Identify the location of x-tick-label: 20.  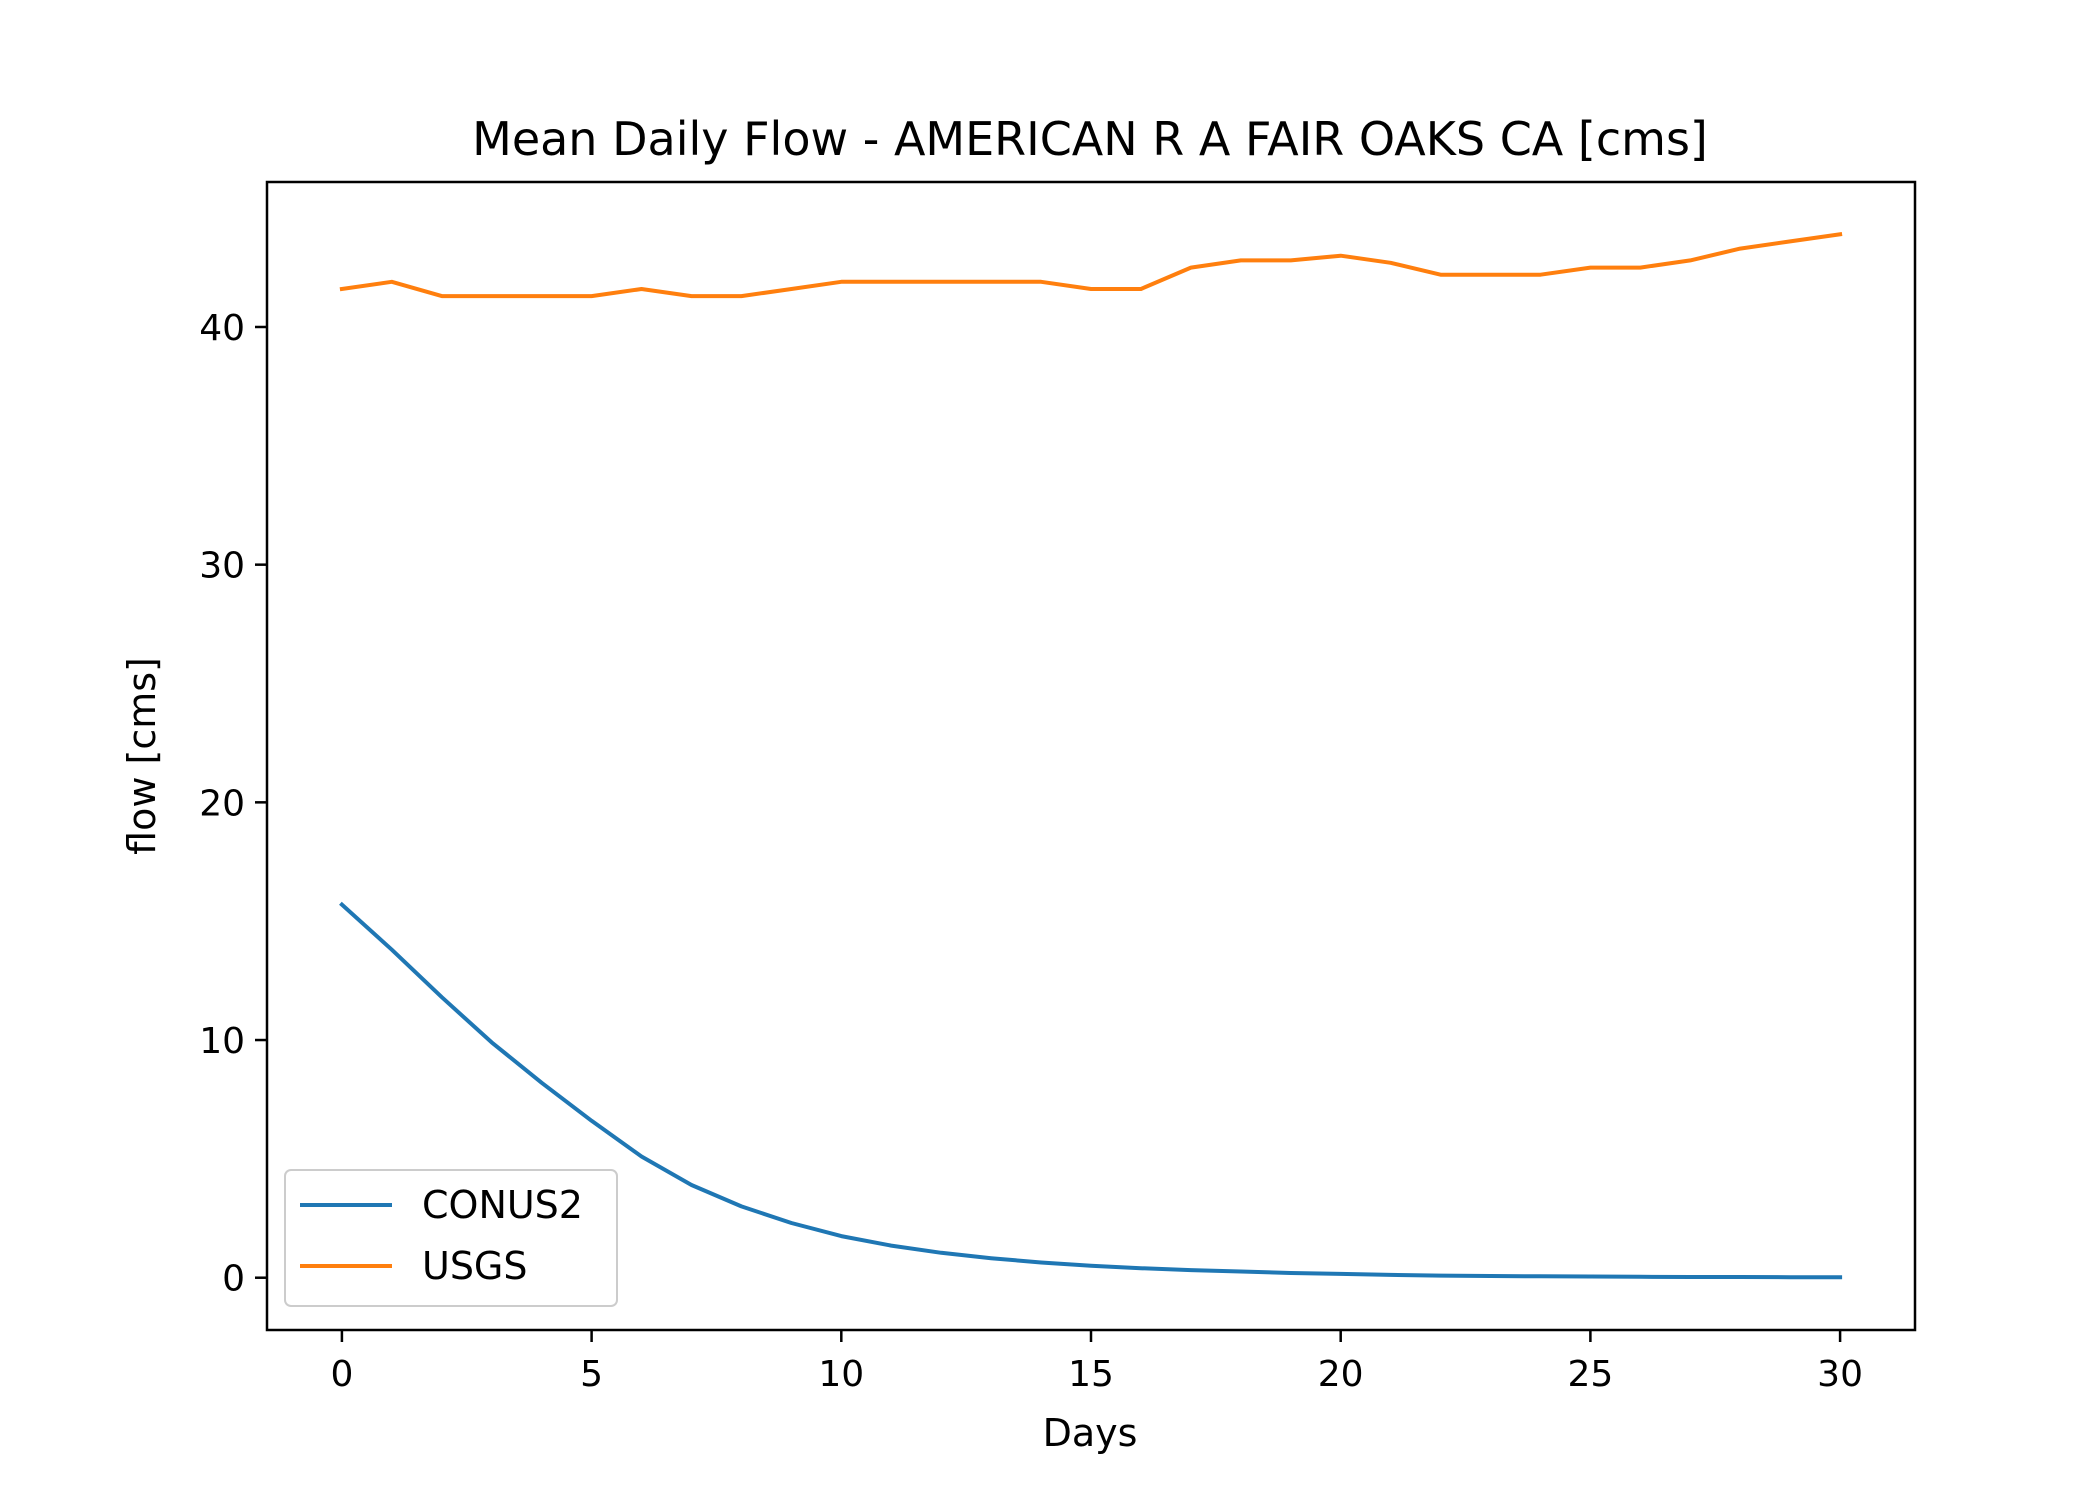
(1341, 1374).